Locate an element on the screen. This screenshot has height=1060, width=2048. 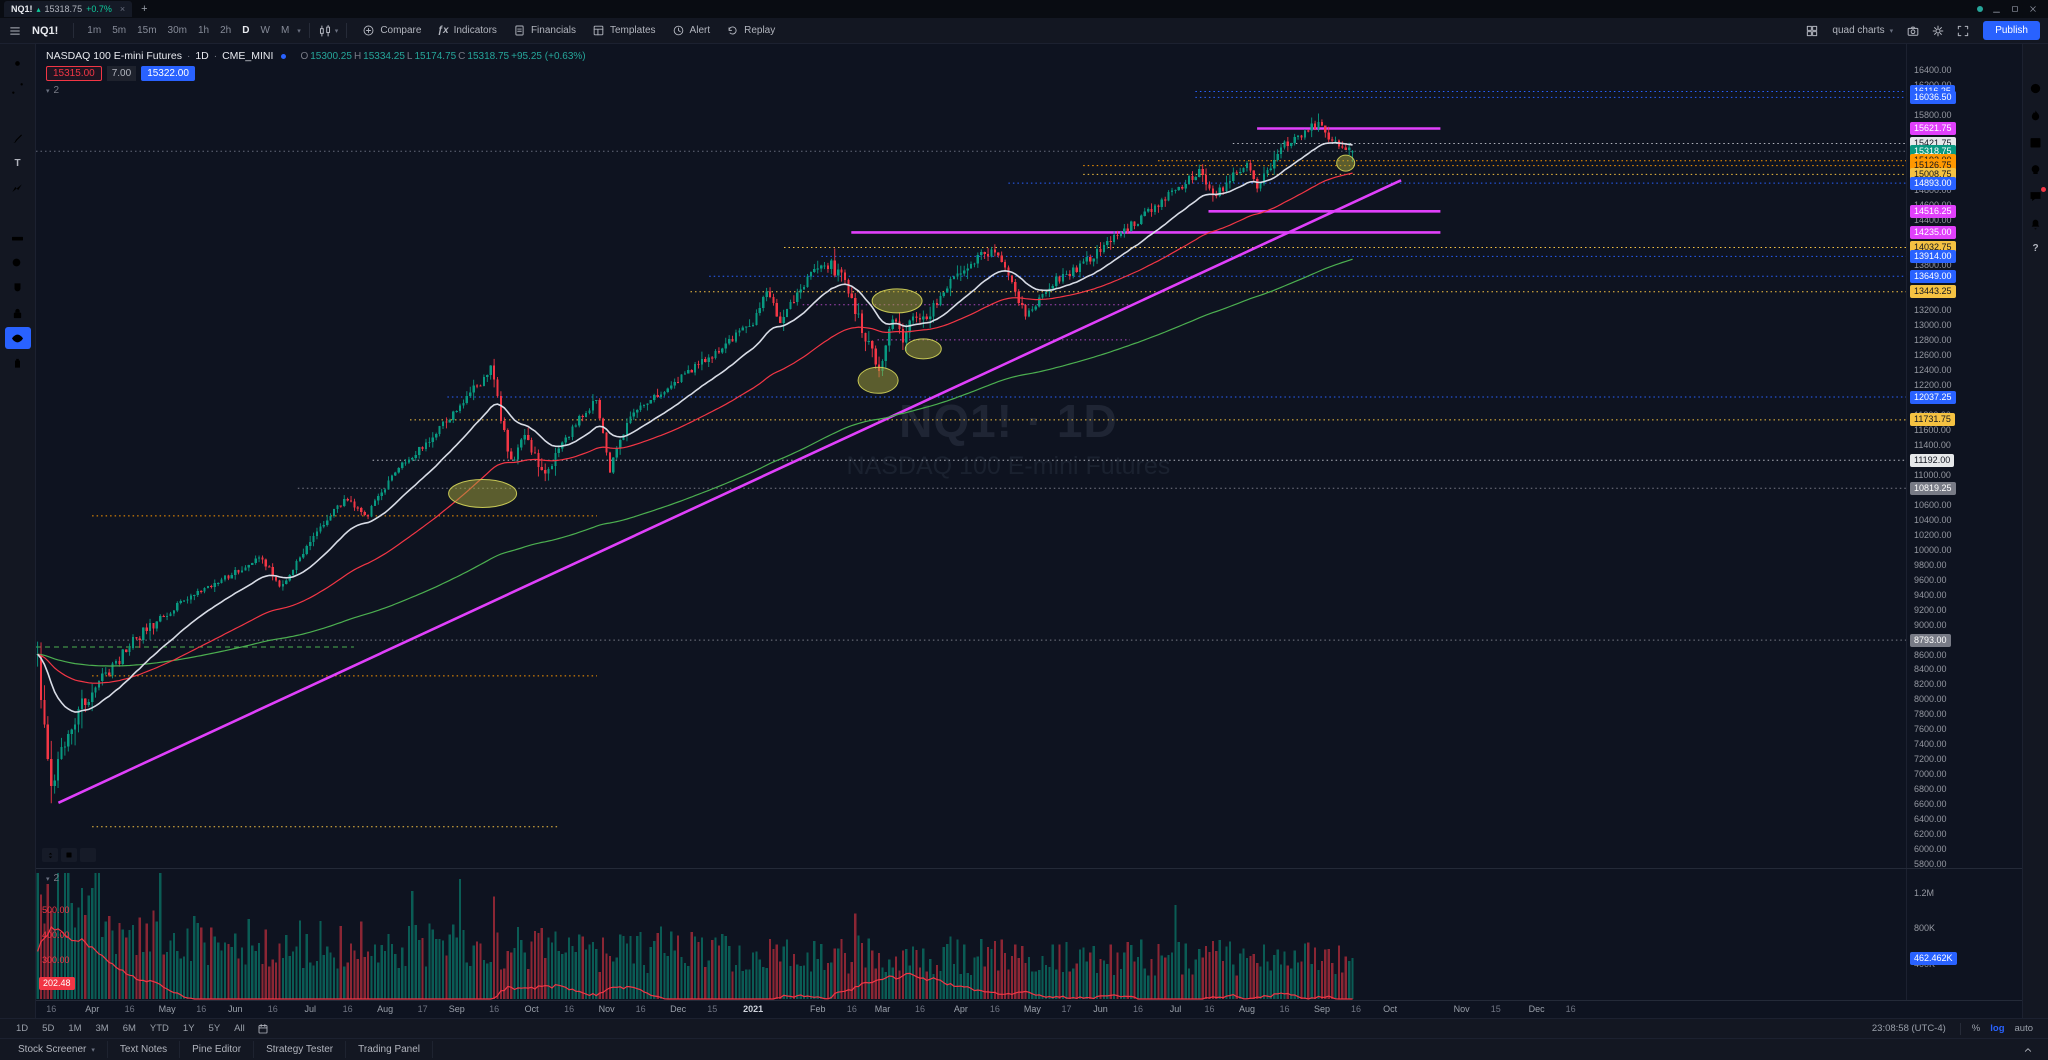
fullscreen-icon is located at coordinates (1963, 31).